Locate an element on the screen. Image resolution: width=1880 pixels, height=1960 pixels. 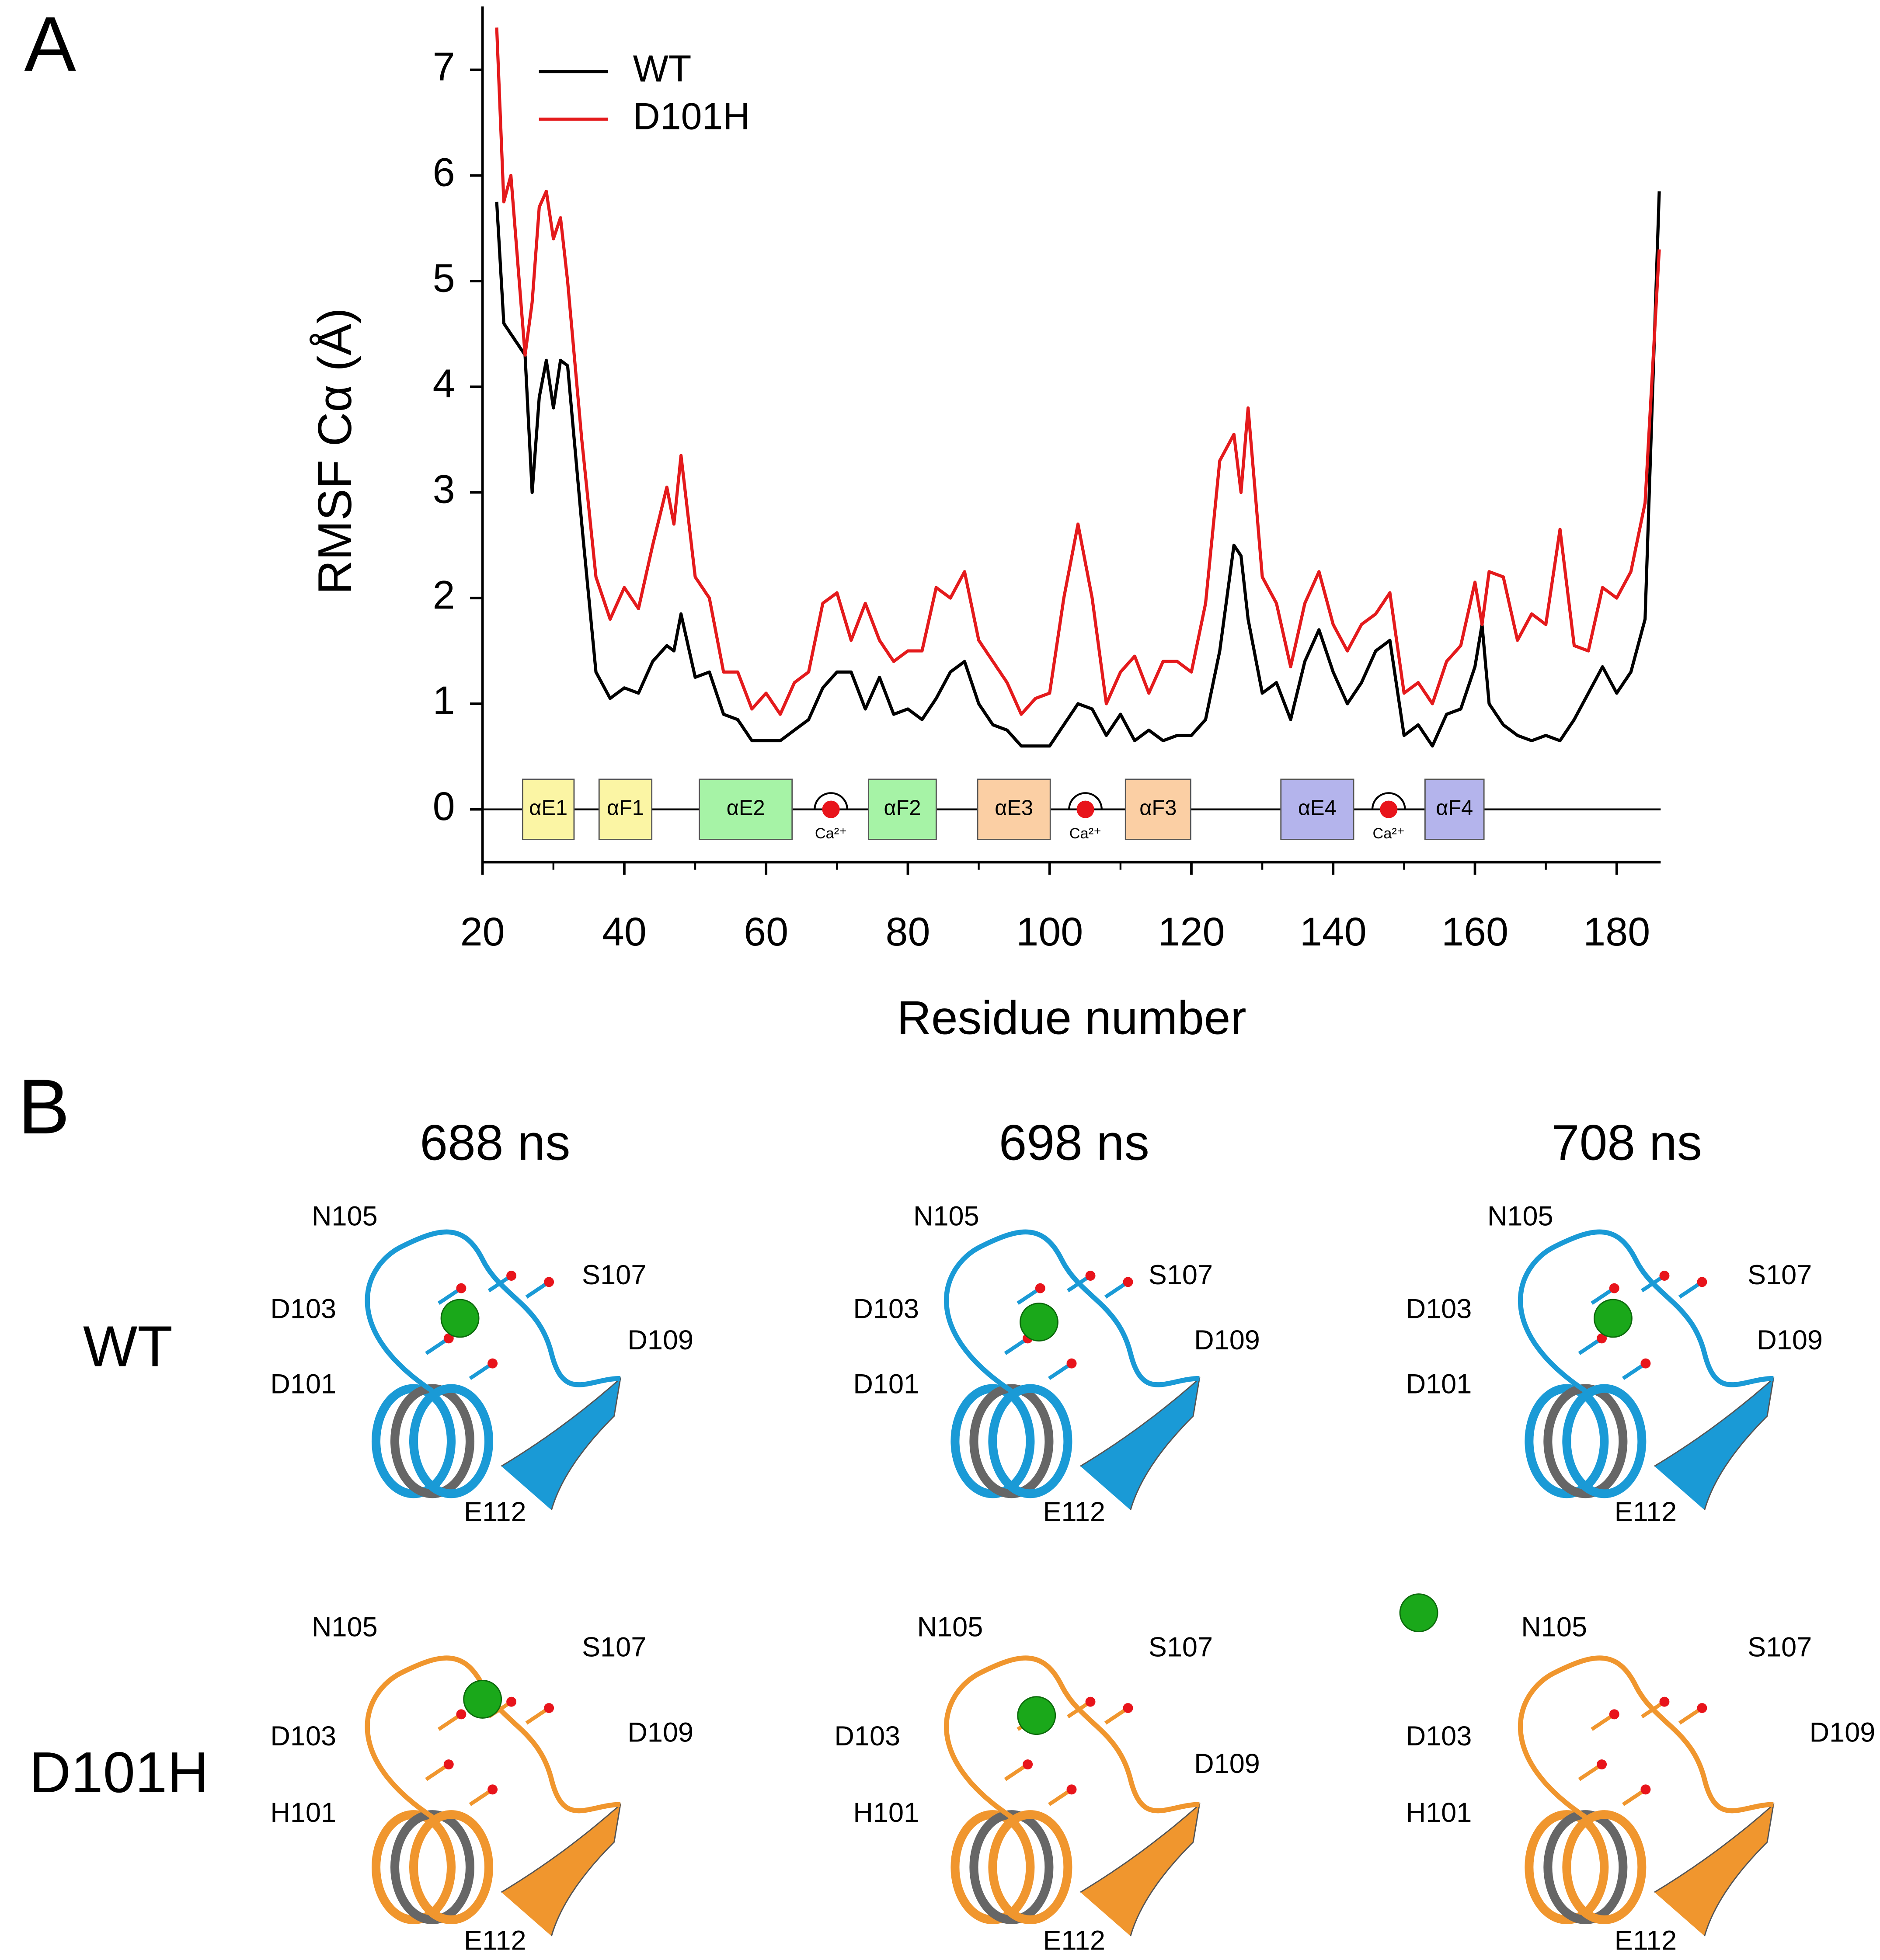
domain-label: αF3 is located at coordinates (1158, 808).